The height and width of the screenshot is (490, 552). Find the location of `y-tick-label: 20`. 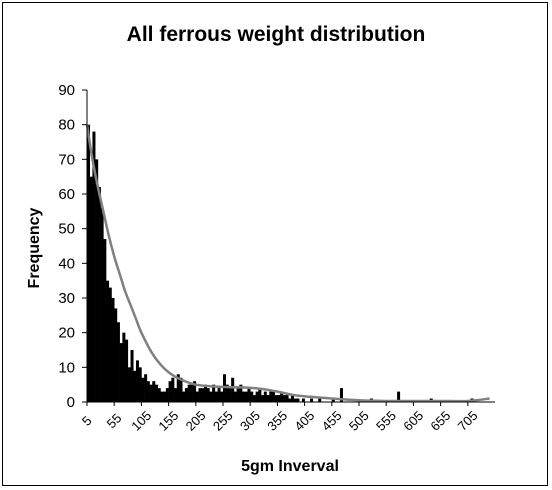

y-tick-label: 20 is located at coordinates (66, 333).